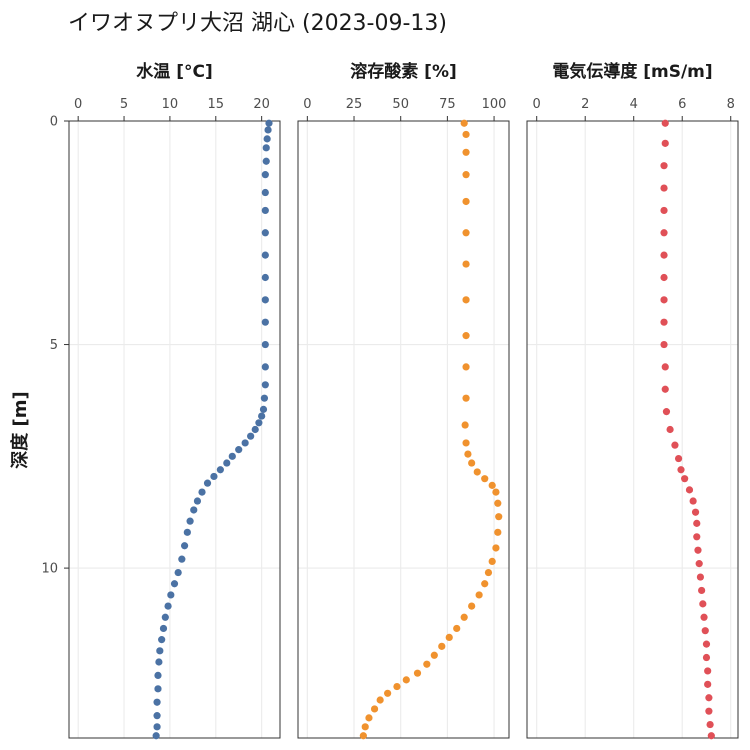 The image size is (750, 750). I want to click on y-axis-label: 深度 [m], so click(20, 429).